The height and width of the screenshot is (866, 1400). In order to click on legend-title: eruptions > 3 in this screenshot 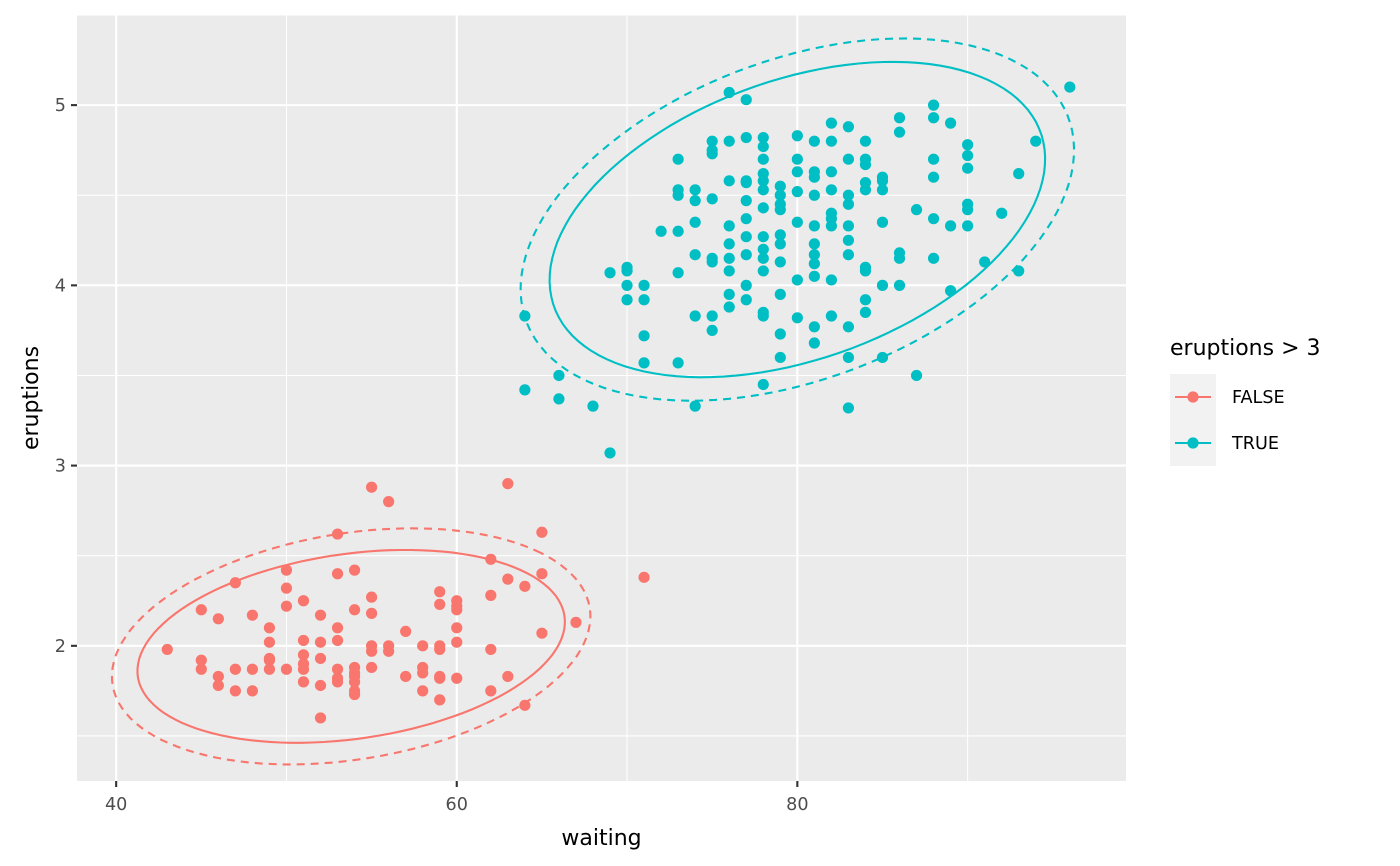, I will do `click(1245, 348)`.